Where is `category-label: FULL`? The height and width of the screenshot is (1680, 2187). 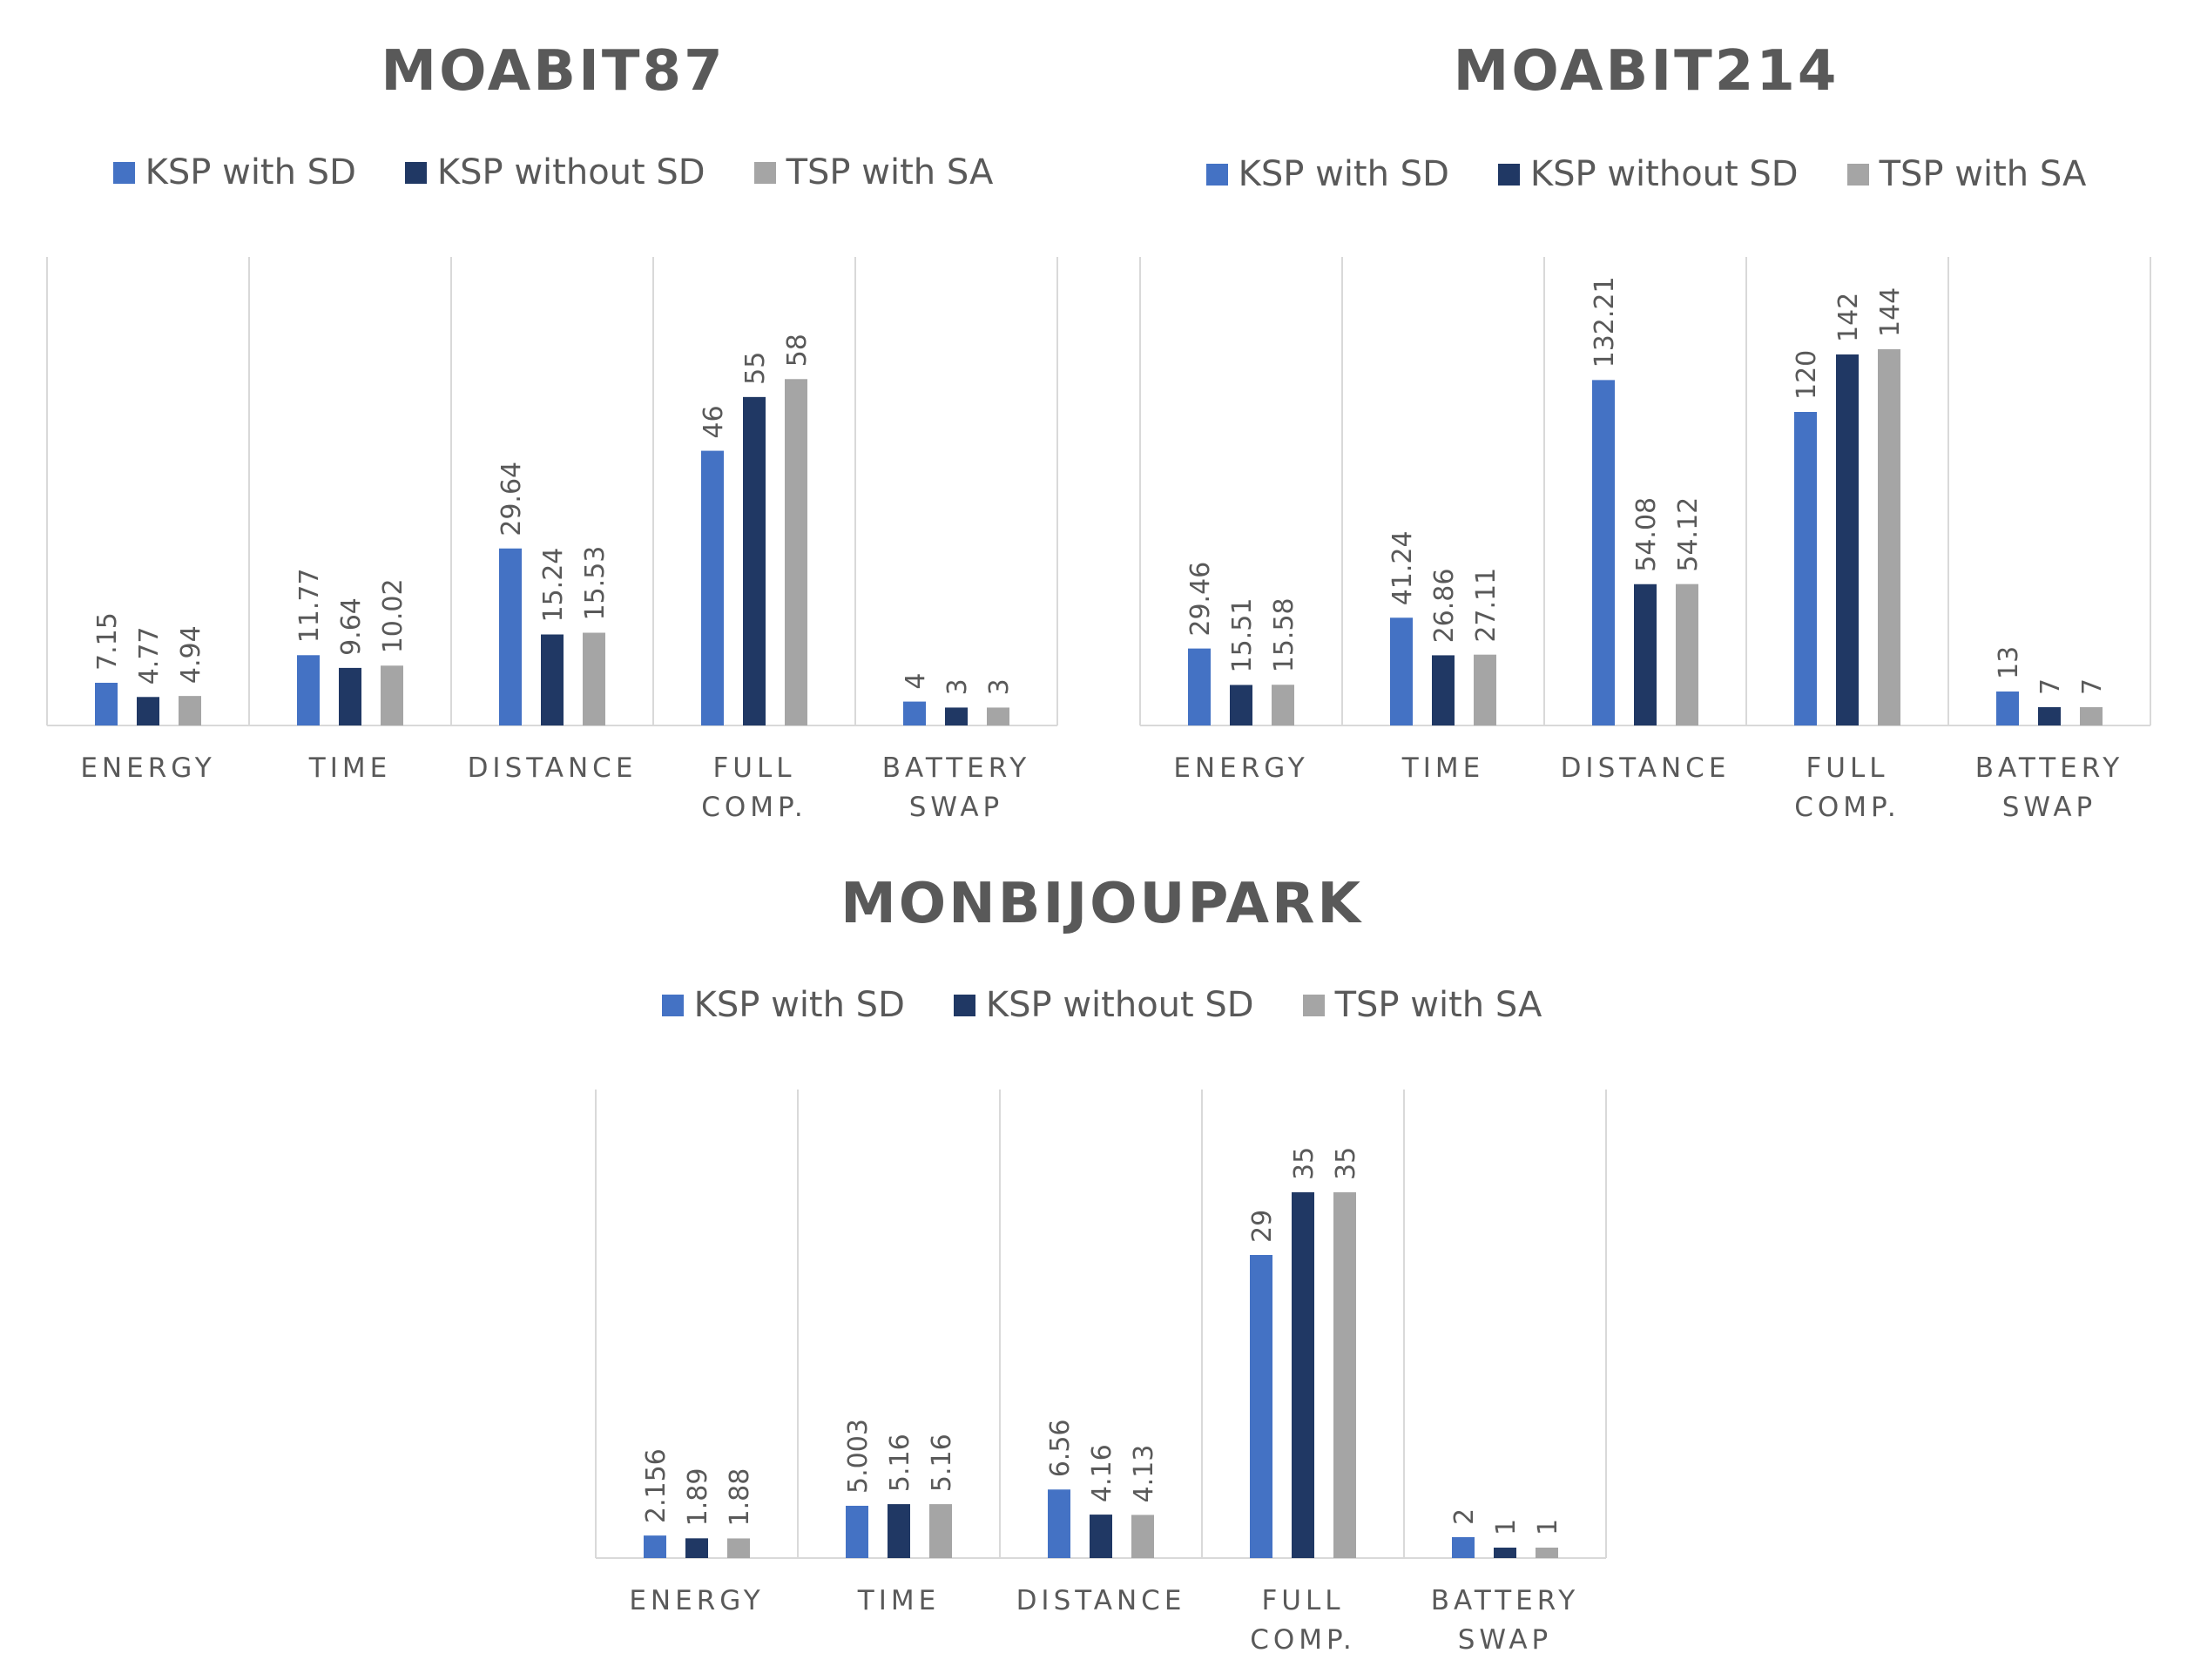 category-label: FULL is located at coordinates (1302, 1600).